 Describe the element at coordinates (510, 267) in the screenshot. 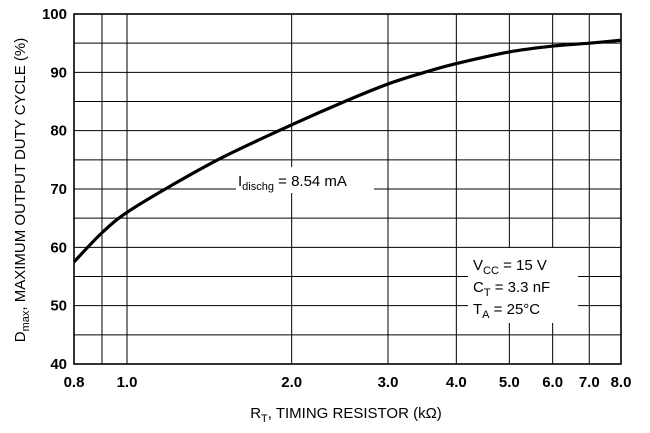

I see `condition-vcc: VCC = 15 V` at that location.